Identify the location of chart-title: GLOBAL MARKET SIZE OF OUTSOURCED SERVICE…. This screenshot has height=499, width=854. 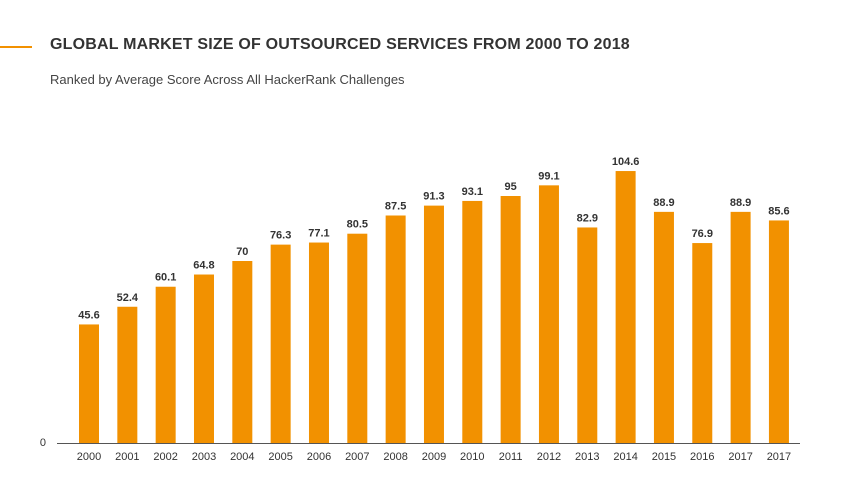
(340, 44).